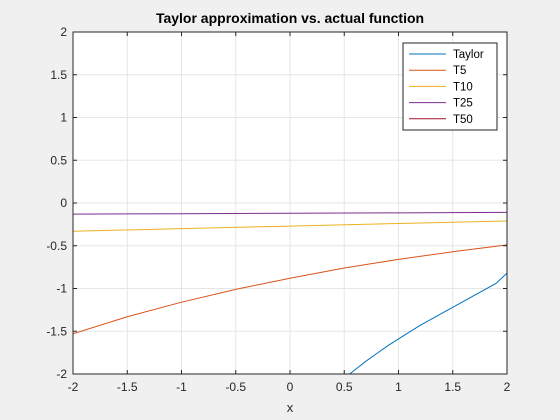  I want to click on legend-label-t25: T25, so click(463, 104).